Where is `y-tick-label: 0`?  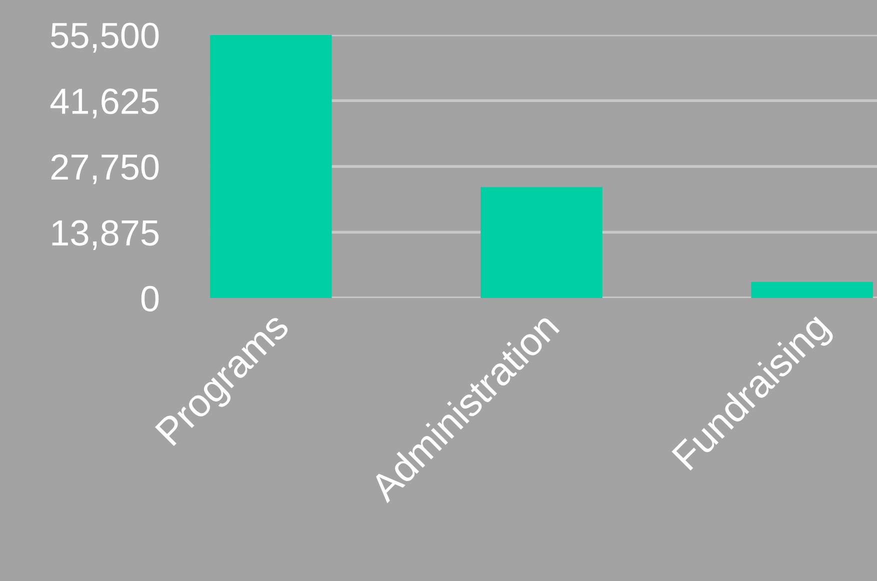
y-tick-label: 0 is located at coordinates (150, 299).